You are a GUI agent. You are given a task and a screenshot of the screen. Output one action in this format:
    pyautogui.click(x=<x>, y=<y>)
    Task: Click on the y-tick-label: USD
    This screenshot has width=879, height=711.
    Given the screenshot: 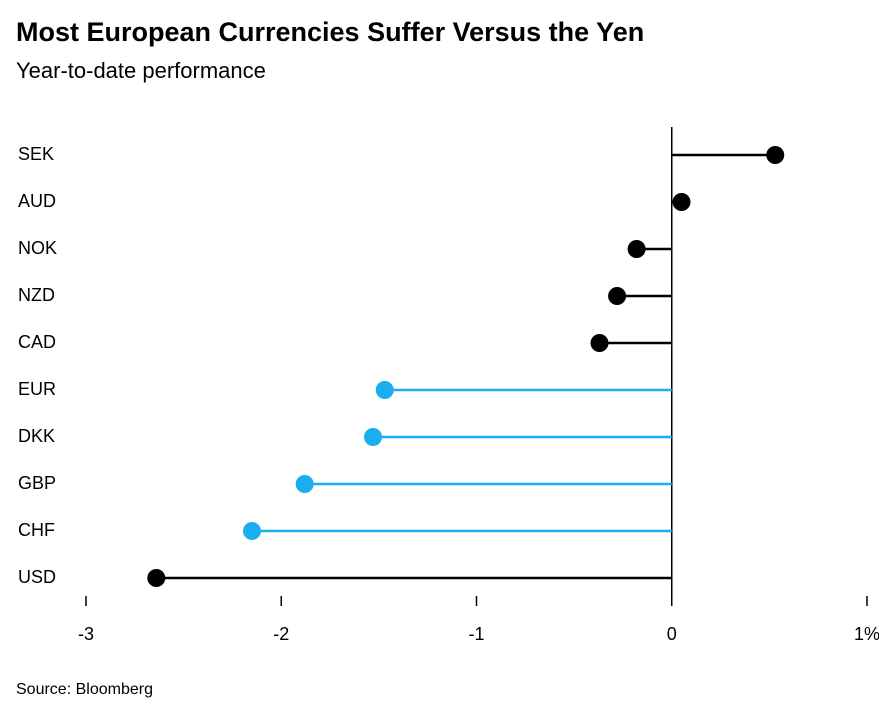 What is the action you would take?
    pyautogui.click(x=37, y=577)
    